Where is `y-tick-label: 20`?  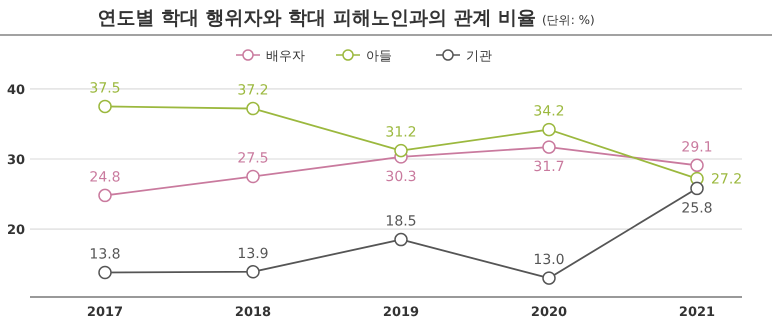
y-tick-label: 20 is located at coordinates (16, 230).